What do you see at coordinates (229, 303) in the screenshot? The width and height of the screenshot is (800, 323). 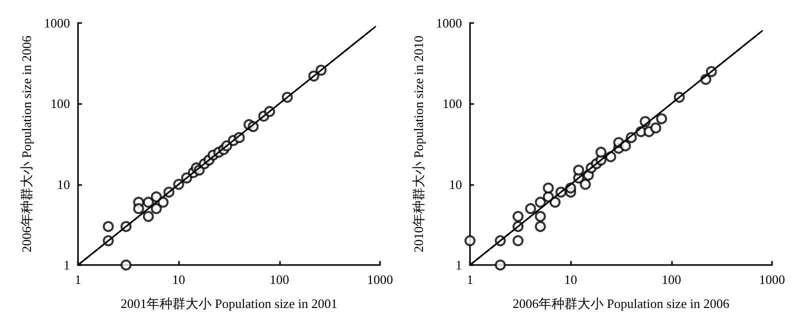 I see `x-axis-title: 2001年种群大小 Population size in 2001` at bounding box center [229, 303].